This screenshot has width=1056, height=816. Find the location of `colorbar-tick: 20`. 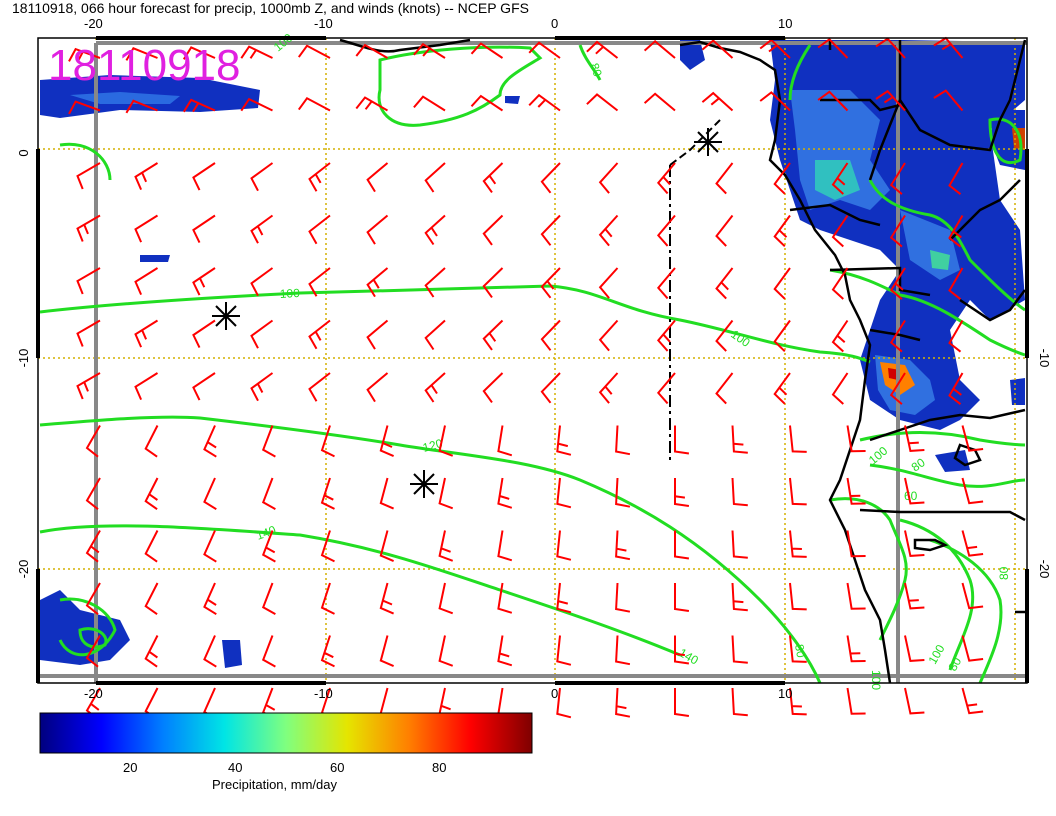

colorbar-tick: 20 is located at coordinates (130, 767).